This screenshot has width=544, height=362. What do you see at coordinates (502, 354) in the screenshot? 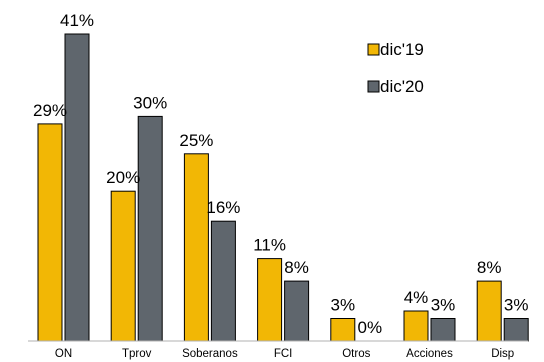
I see `category-label-disp: Disp` at bounding box center [502, 354].